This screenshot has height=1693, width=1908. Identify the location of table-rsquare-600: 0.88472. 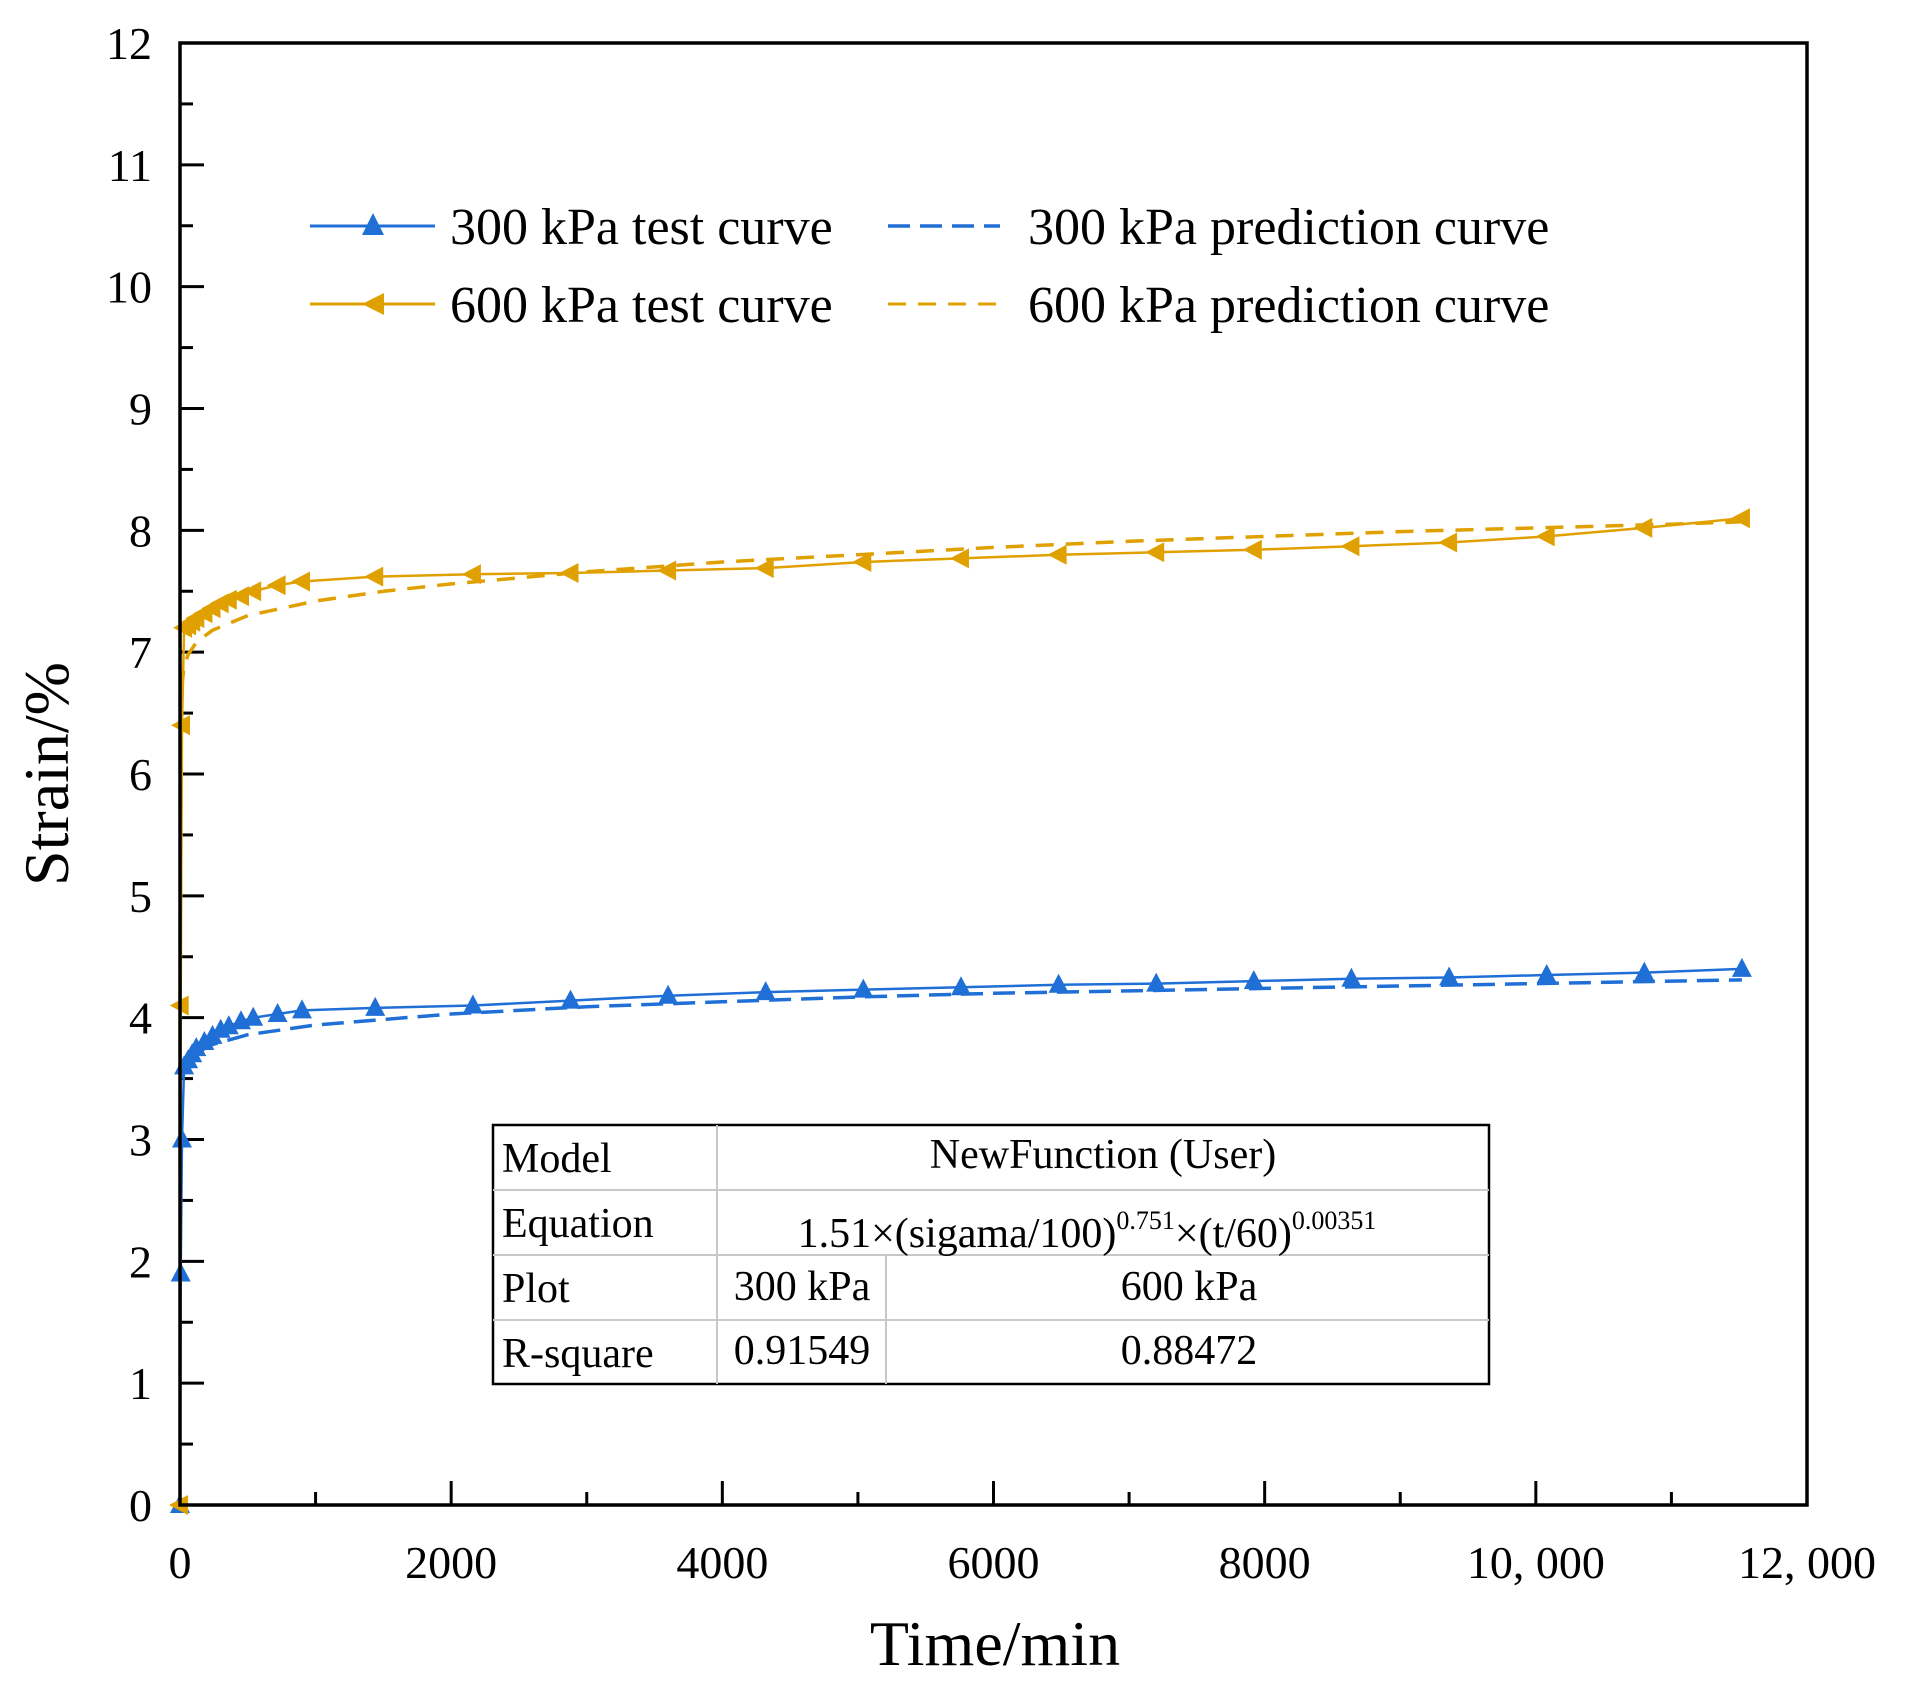
(1189, 1351).